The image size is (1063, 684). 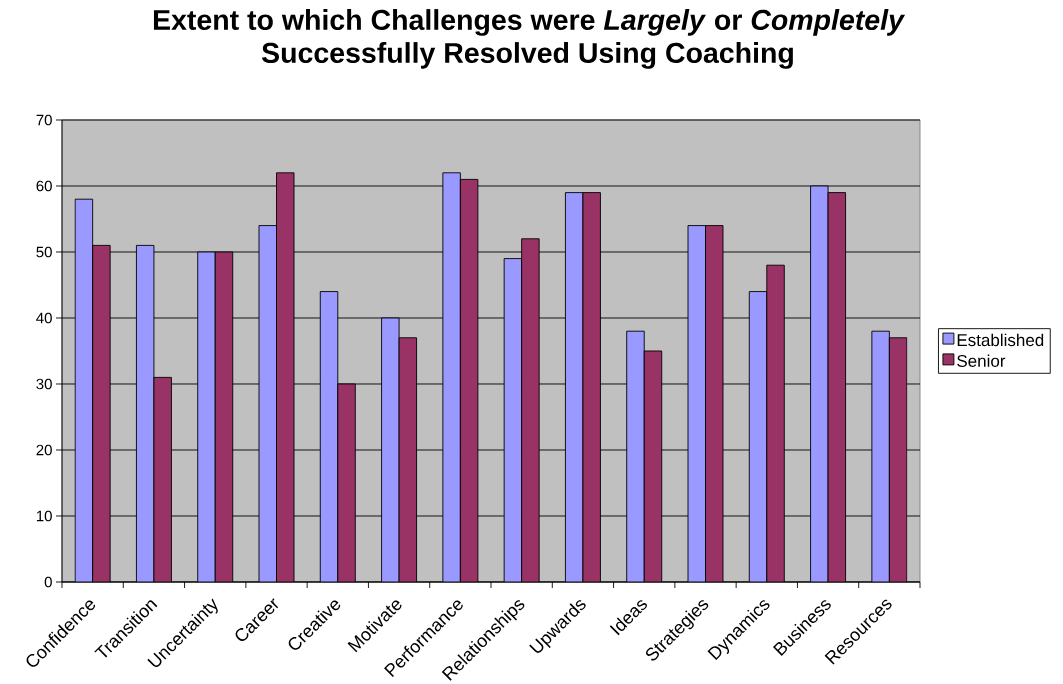 What do you see at coordinates (981, 360) in the screenshot?
I see `legend-label: Senior` at bounding box center [981, 360].